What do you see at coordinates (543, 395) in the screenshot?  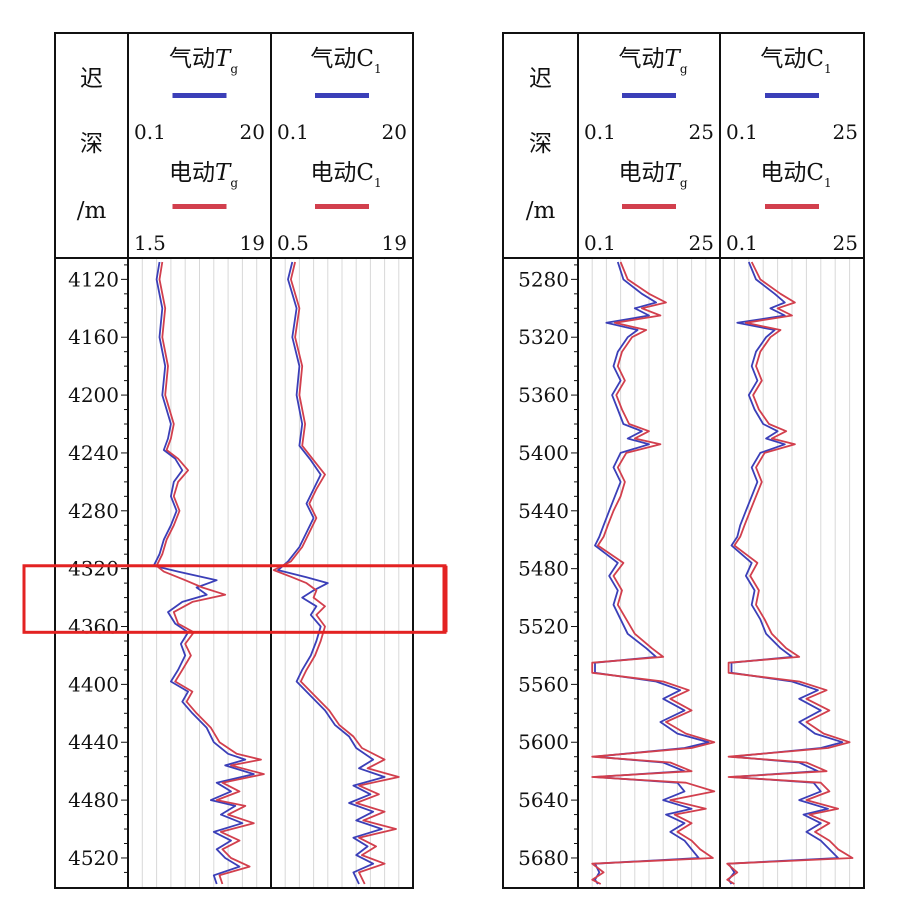 I see `depth-tick-label: 5360` at bounding box center [543, 395].